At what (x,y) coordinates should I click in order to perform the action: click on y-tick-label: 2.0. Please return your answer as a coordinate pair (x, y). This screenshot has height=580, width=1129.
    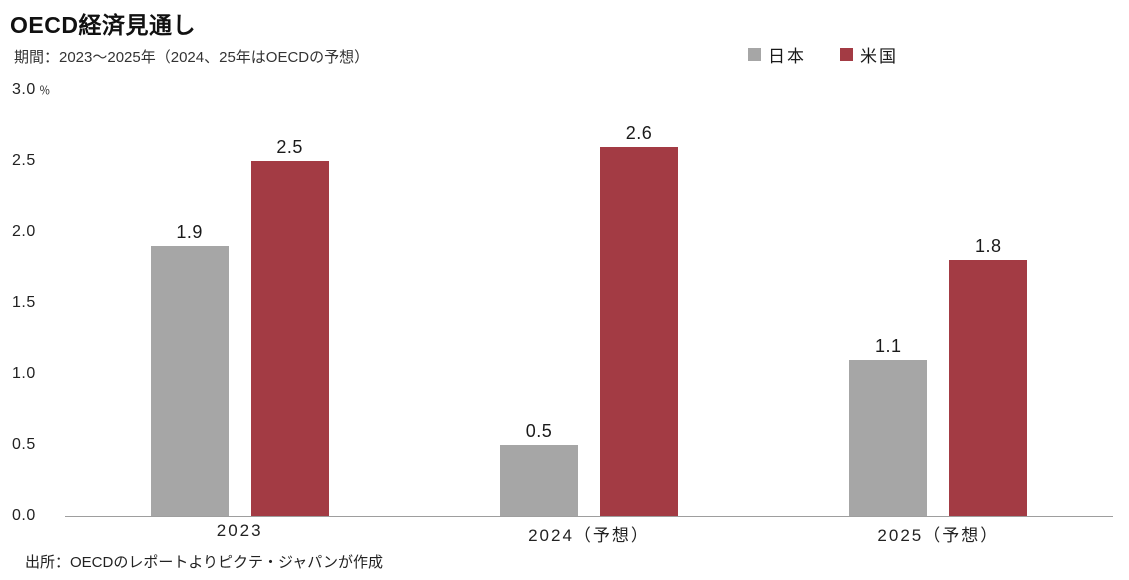
    Looking at the image, I should click on (24, 232).